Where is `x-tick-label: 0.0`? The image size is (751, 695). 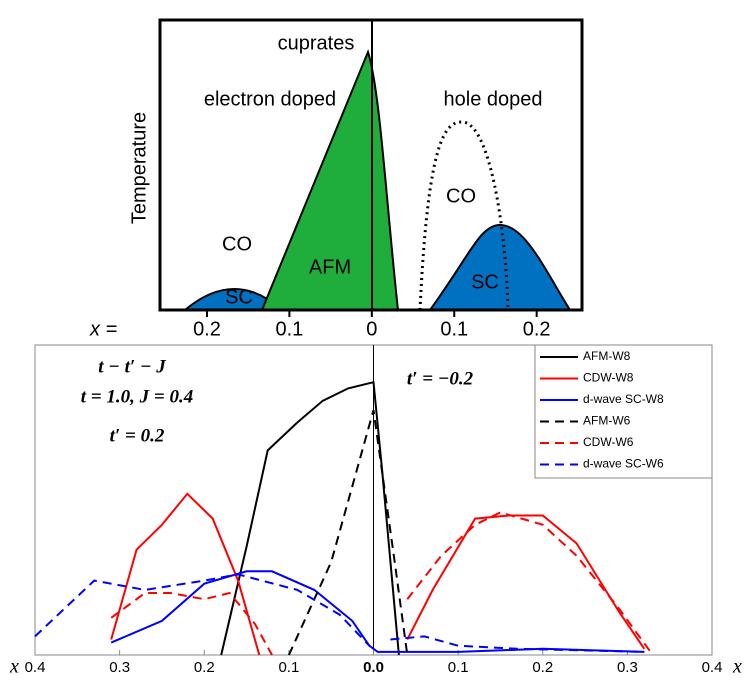 x-tick-label: 0.0 is located at coordinates (373, 667).